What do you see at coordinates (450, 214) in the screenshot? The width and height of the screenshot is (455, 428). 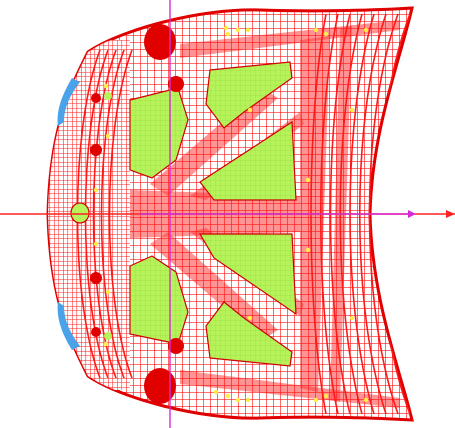 I see `horizontal-axis-arrow` at bounding box center [450, 214].